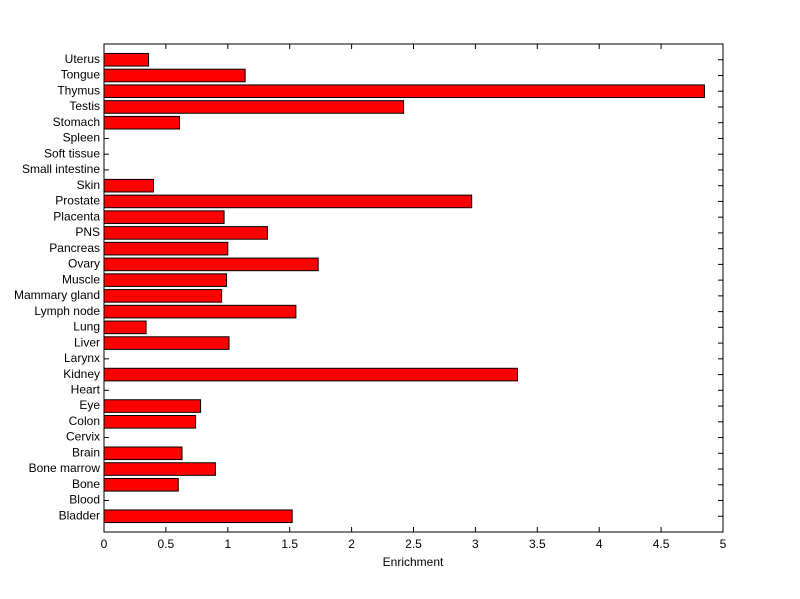  Describe the element at coordinates (81, 279) in the screenshot. I see `y-tick-label: Muscle` at that location.